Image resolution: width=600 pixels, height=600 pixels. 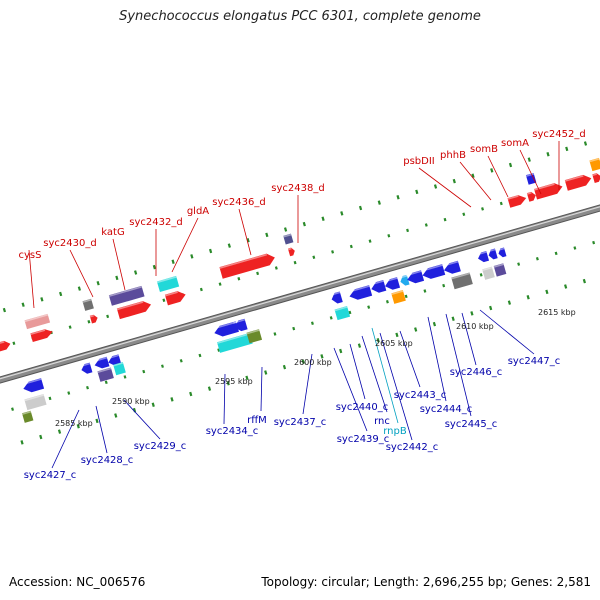 I want to click on gene-label: syc2434_c, so click(x=232, y=431).